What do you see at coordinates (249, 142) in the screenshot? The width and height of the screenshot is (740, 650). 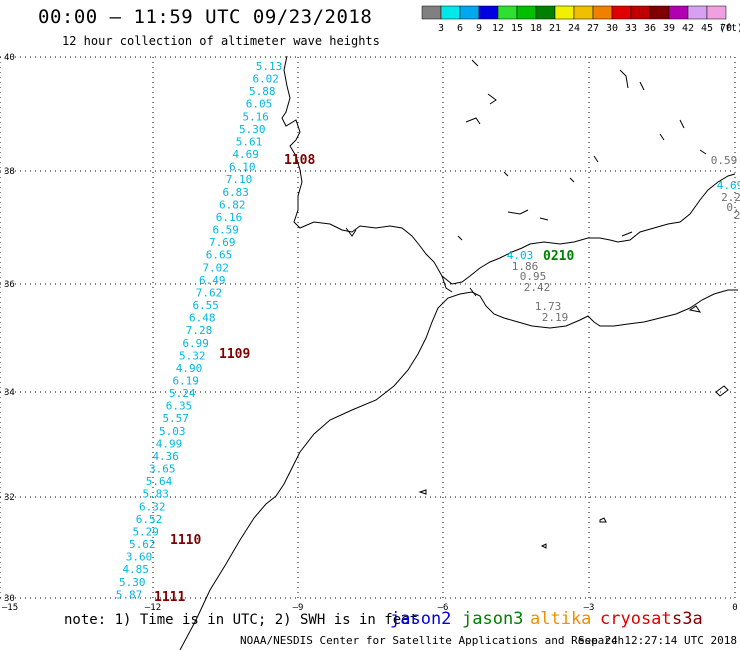 I see `wave-height-value: 5.61` at bounding box center [249, 142].